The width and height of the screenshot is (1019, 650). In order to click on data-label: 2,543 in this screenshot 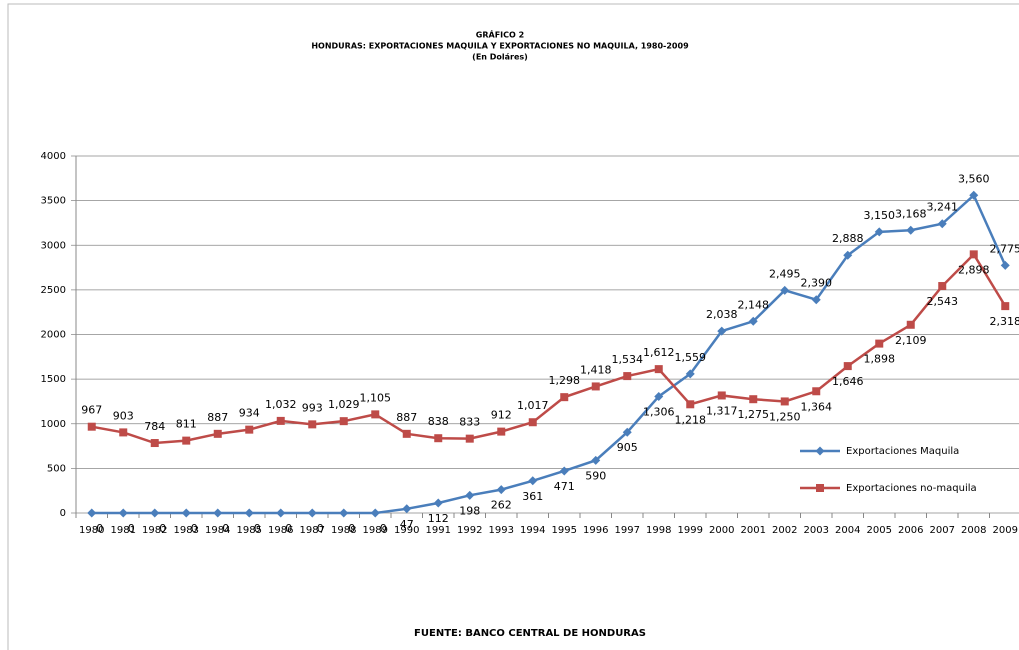, I will do `click(943, 301)`.